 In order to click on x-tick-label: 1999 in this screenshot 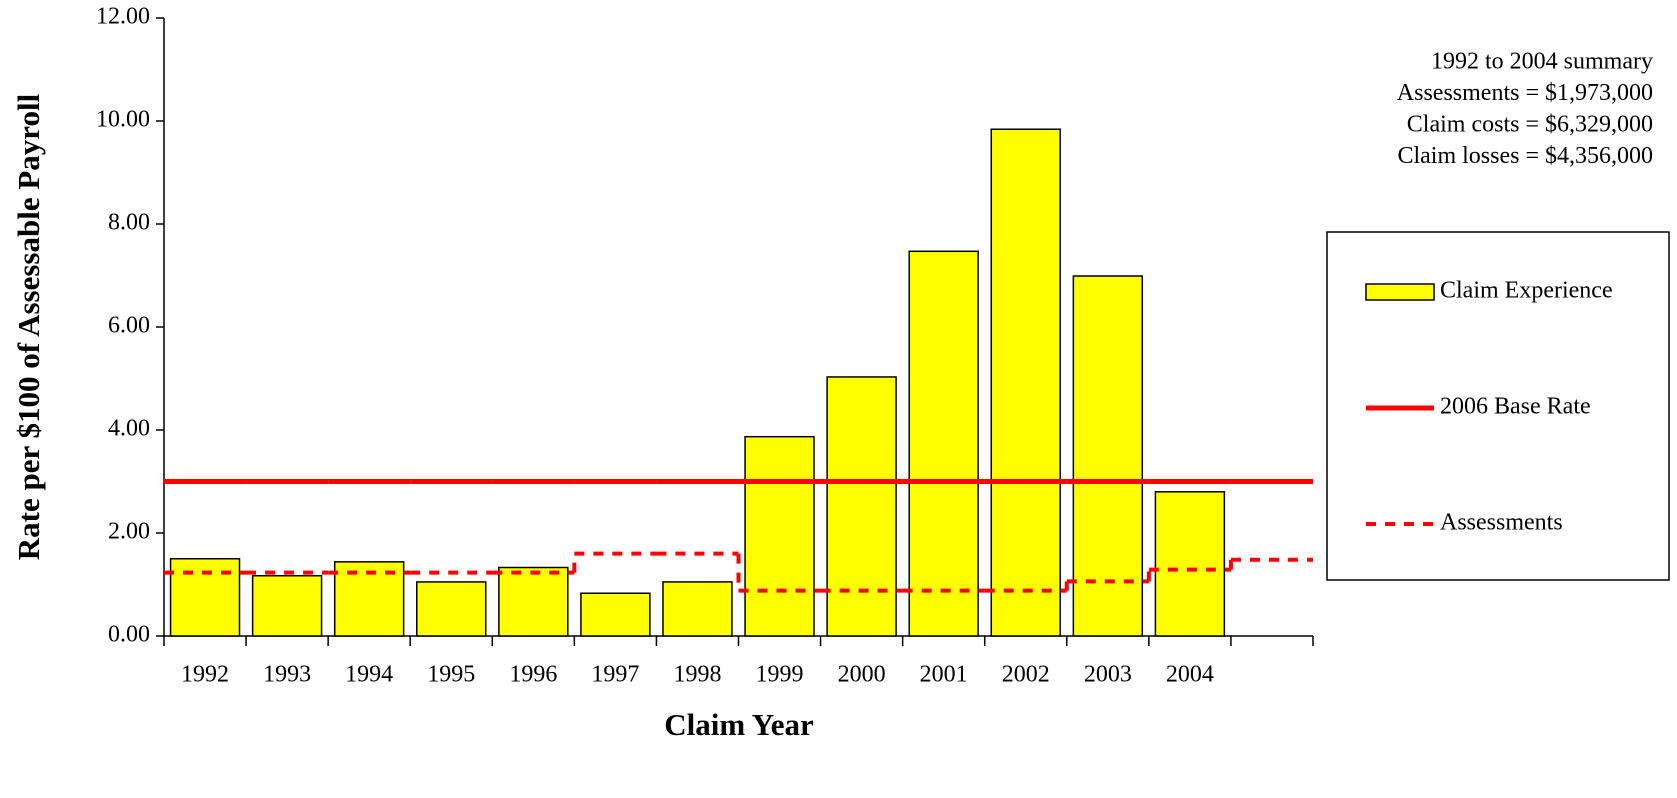, I will do `click(780, 675)`.